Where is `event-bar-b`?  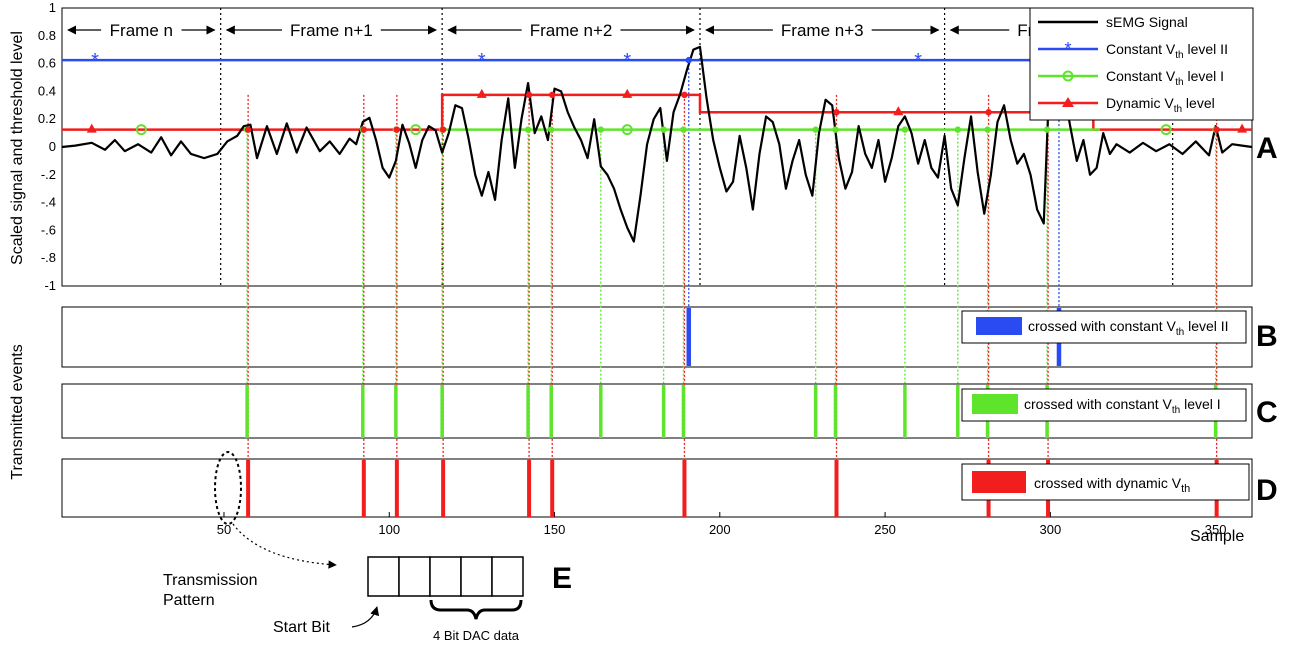
event-bar-b is located at coordinates (688, 337).